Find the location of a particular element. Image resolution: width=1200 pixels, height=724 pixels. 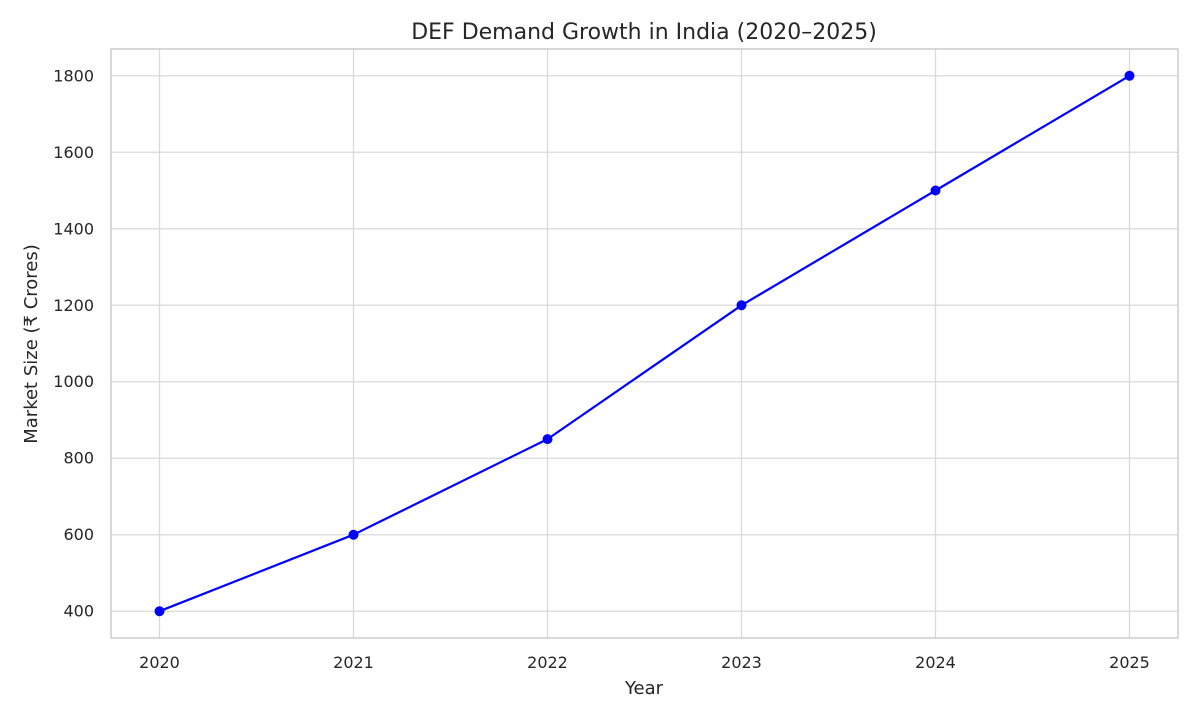

y-tick-label: 1200 is located at coordinates (73, 305).